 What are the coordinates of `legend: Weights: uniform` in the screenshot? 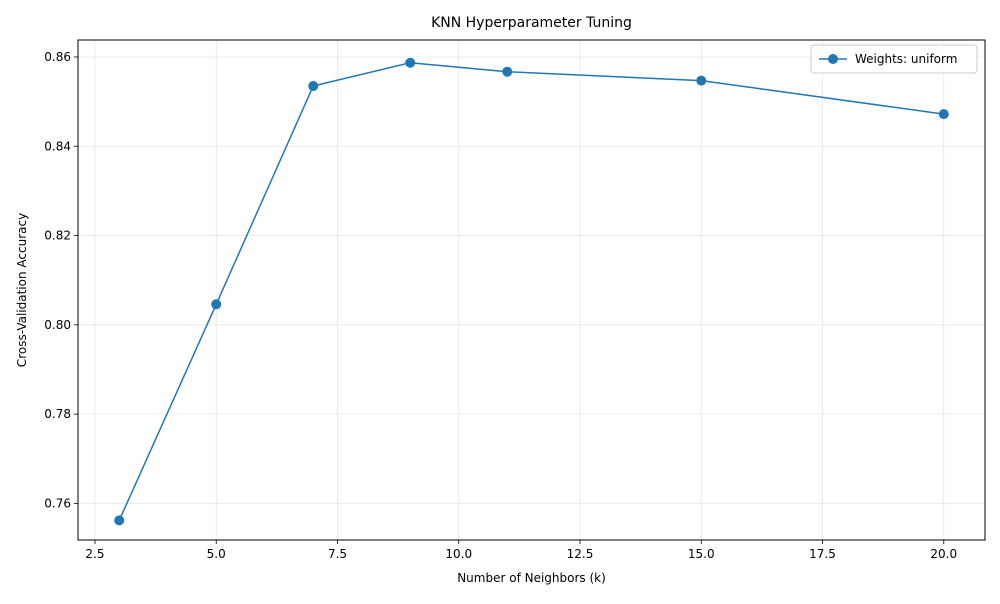 It's located at (894, 59).